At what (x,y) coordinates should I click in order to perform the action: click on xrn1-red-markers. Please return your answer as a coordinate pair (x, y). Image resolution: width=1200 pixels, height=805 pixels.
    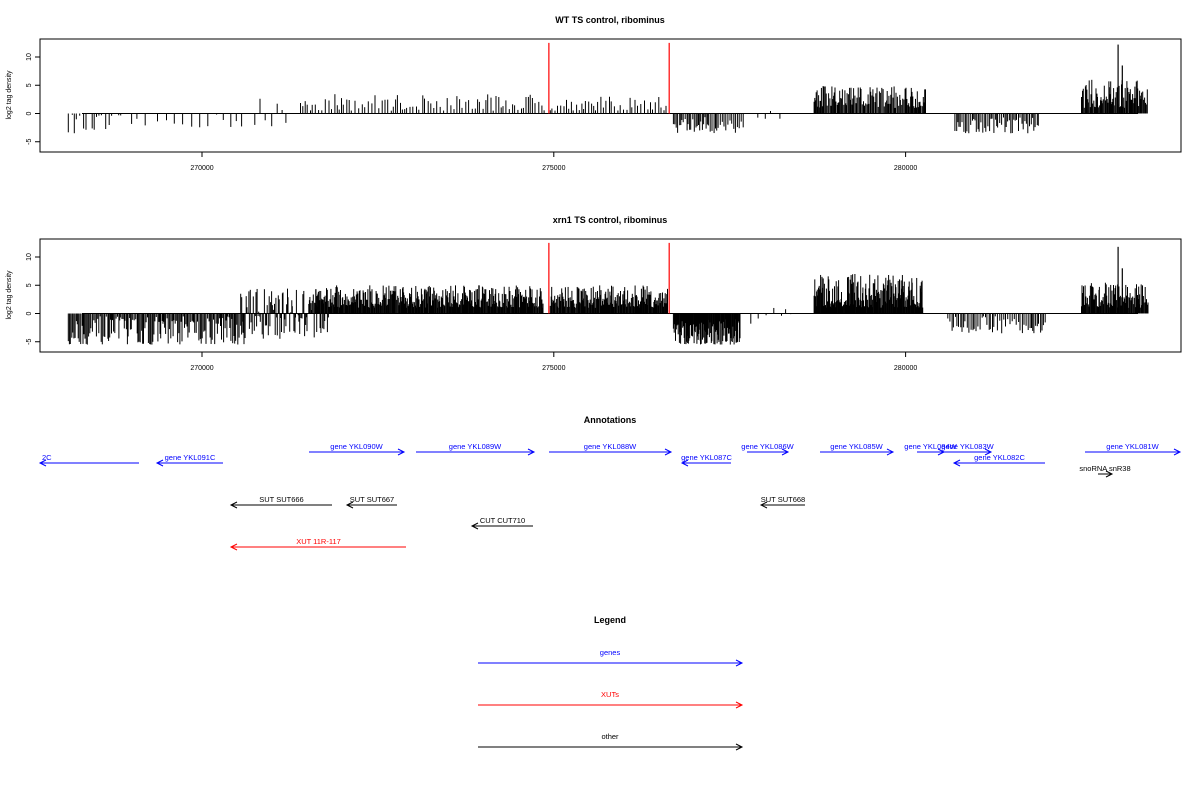
    Looking at the image, I should click on (609, 278).